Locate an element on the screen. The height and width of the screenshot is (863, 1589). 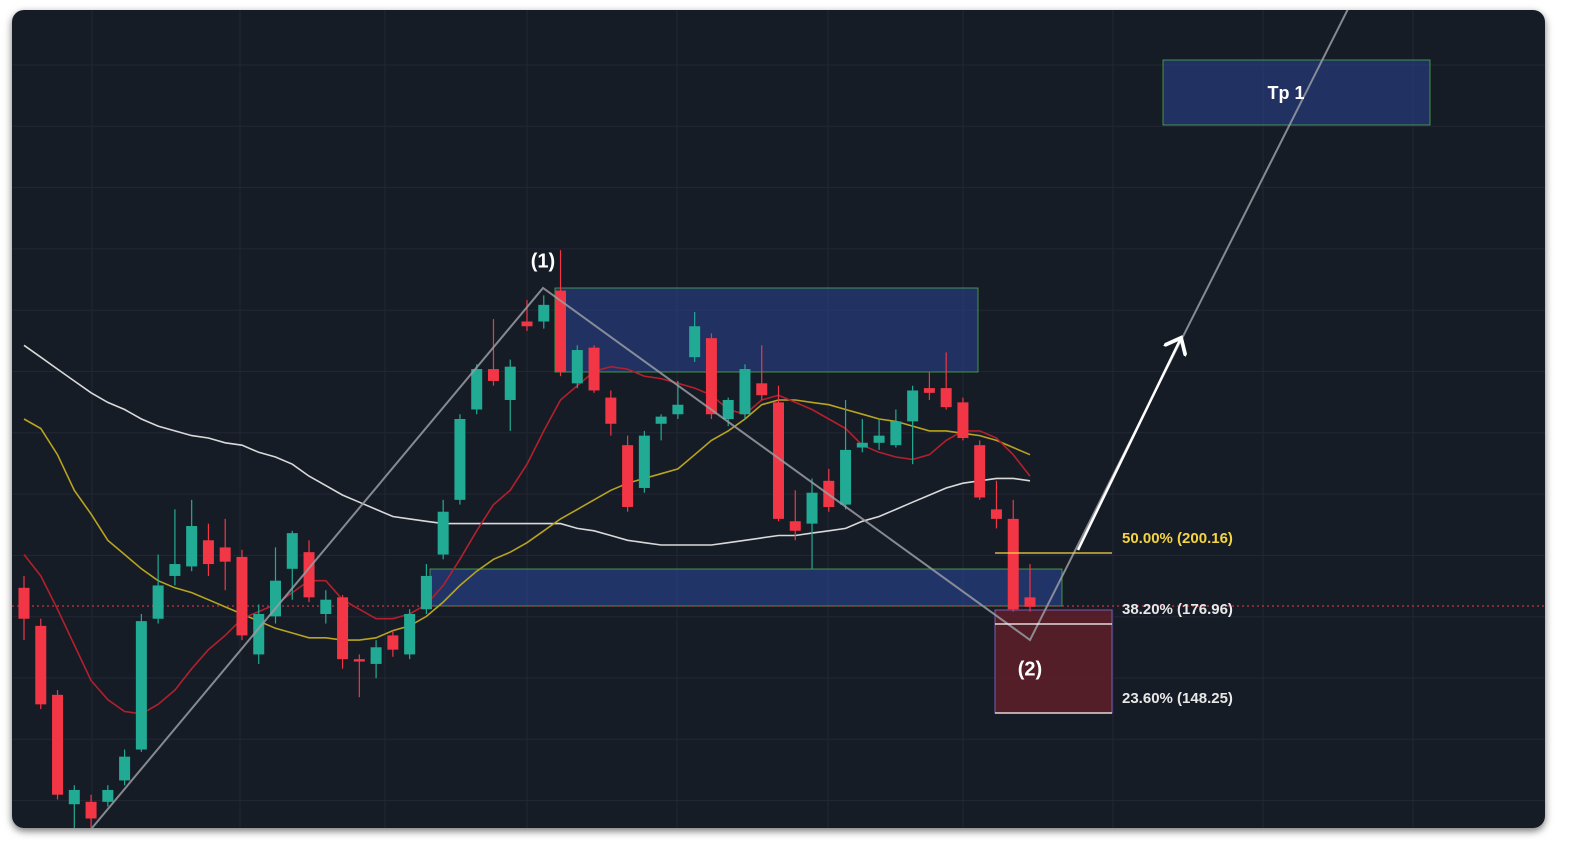
fib-label: 23.60% (148.25) is located at coordinates (1177, 698).